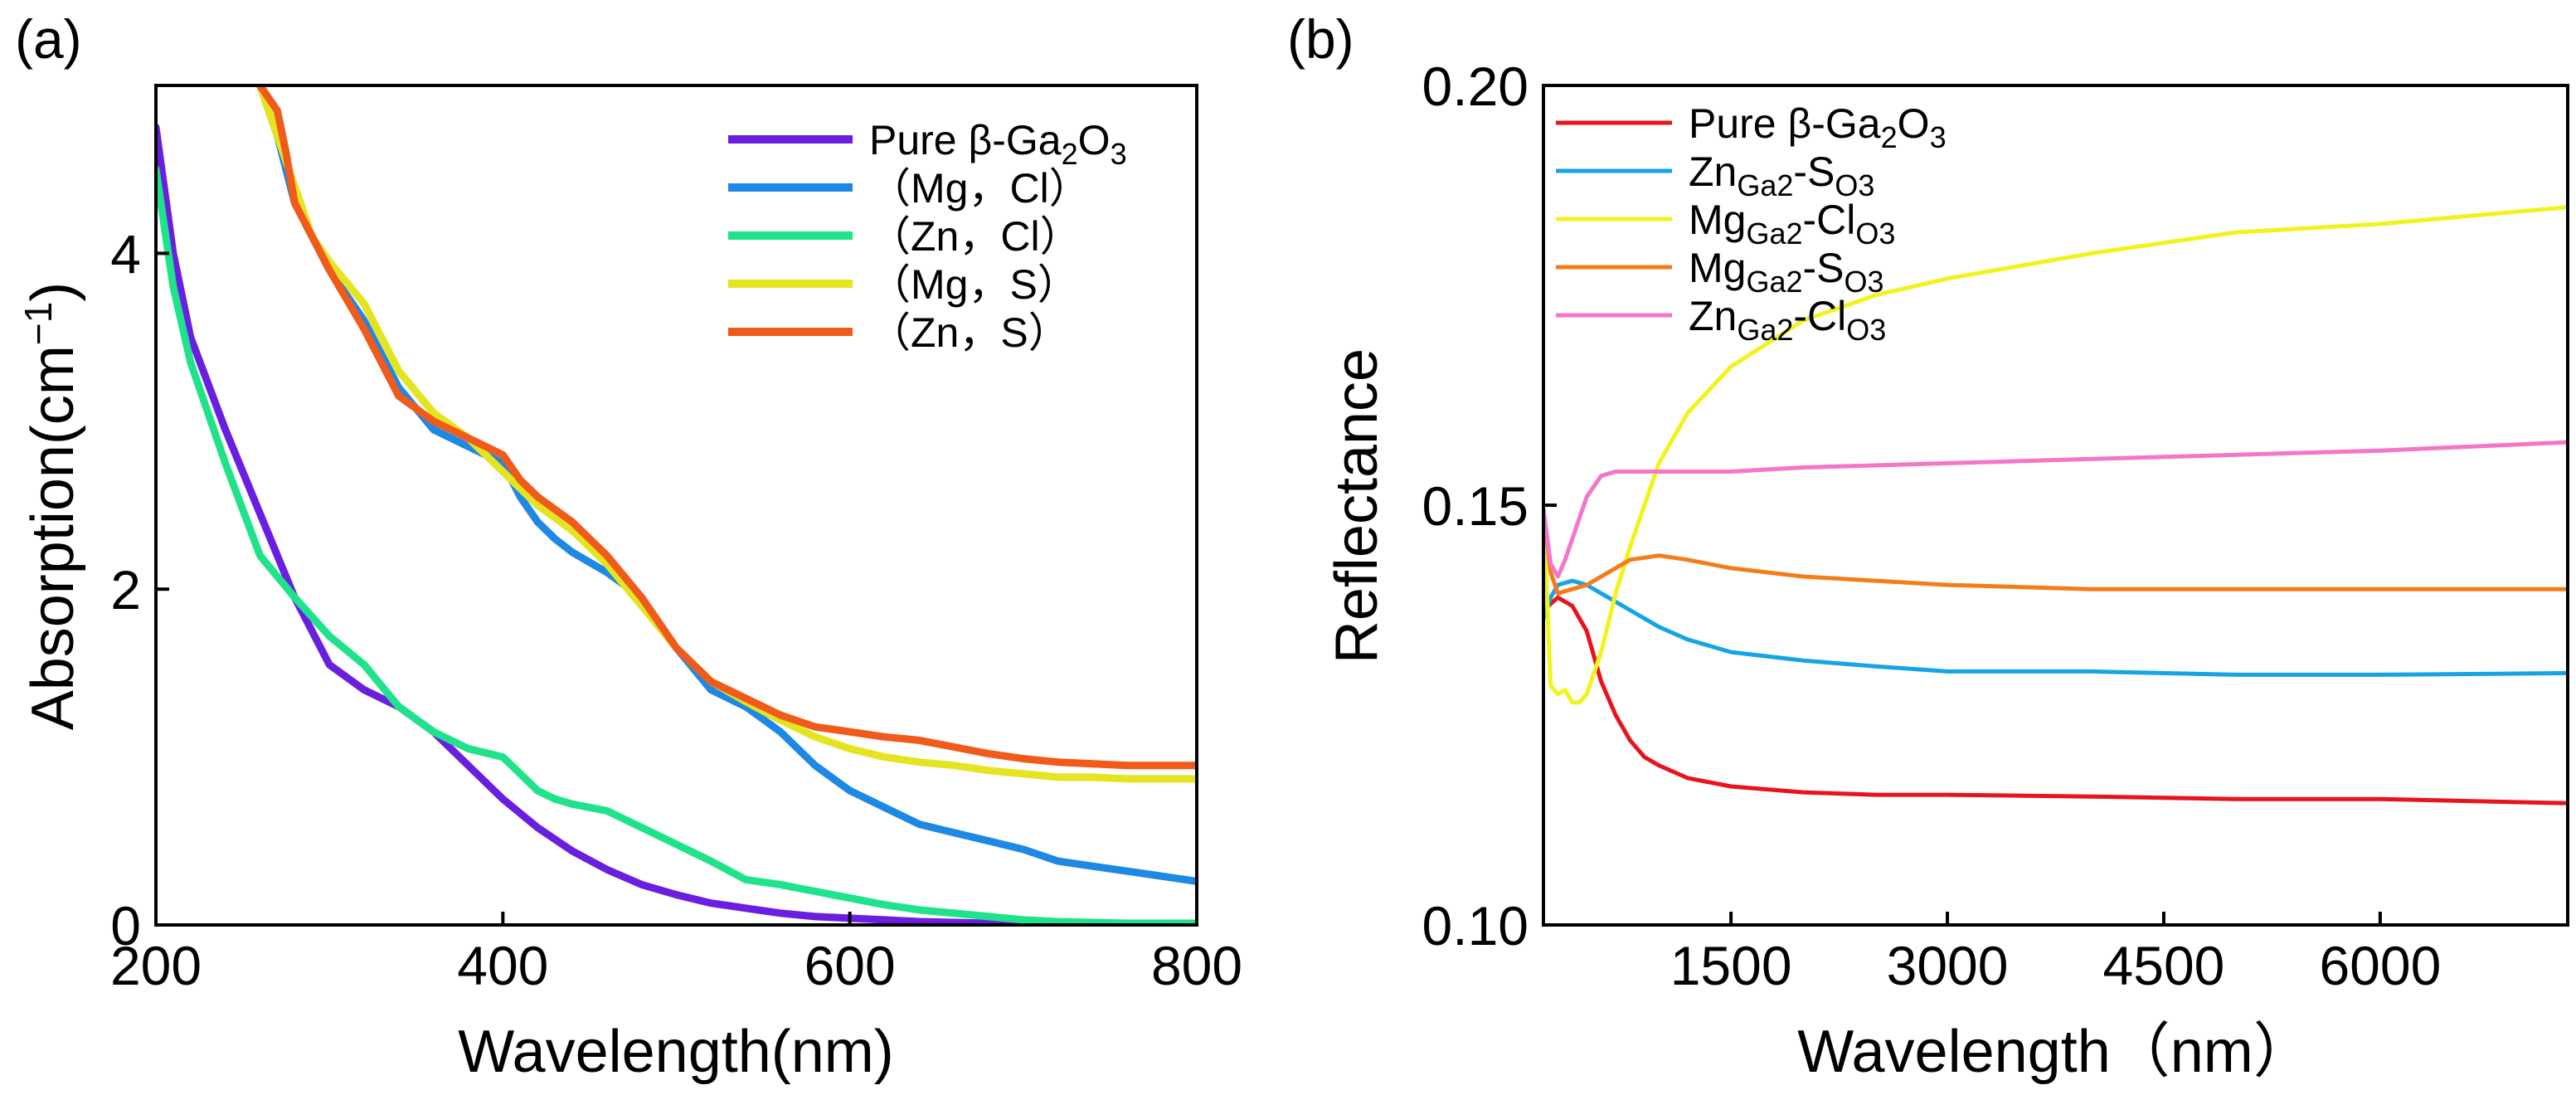 Image resolution: width=2576 pixels, height=1095 pixels. Describe the element at coordinates (2380, 965) in the screenshot. I see `panel-b-x-tick-label-3: 6000` at that location.